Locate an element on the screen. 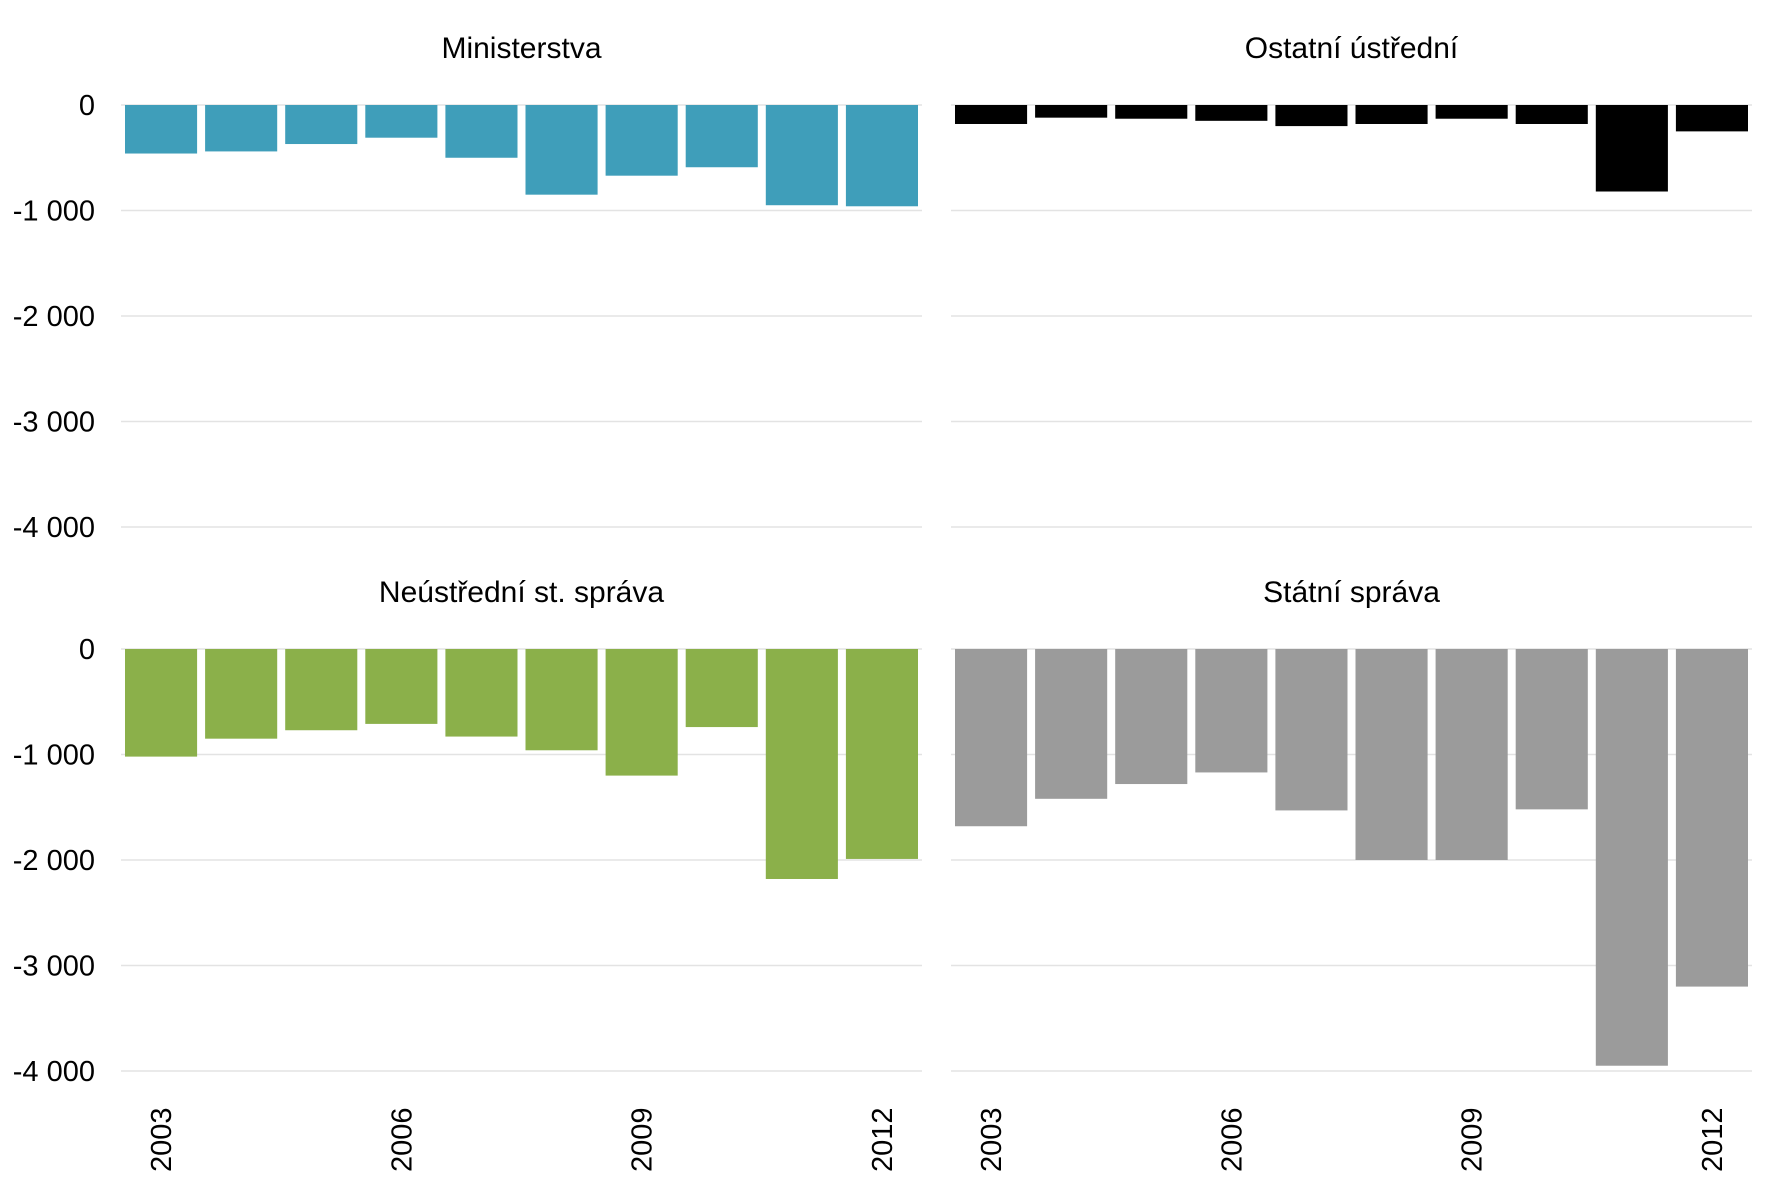 This screenshot has width=1771, height=1181. panel-title: Ostatní ústřední is located at coordinates (1352, 48).